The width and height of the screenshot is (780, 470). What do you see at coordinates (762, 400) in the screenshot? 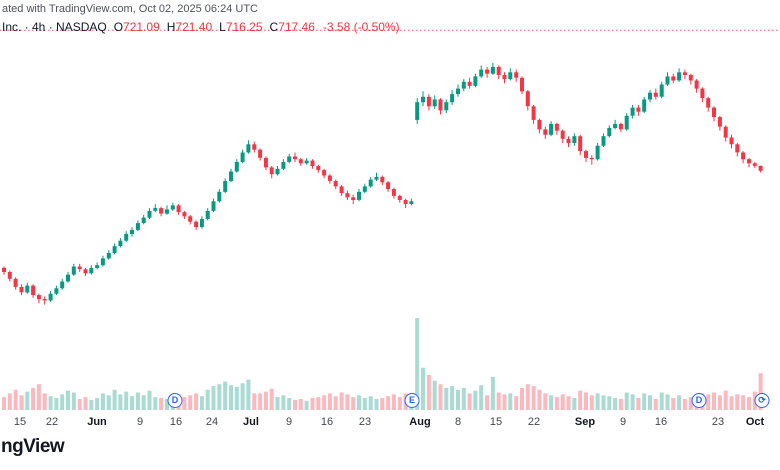
I see `refresh-badge: ⟳` at bounding box center [762, 400].